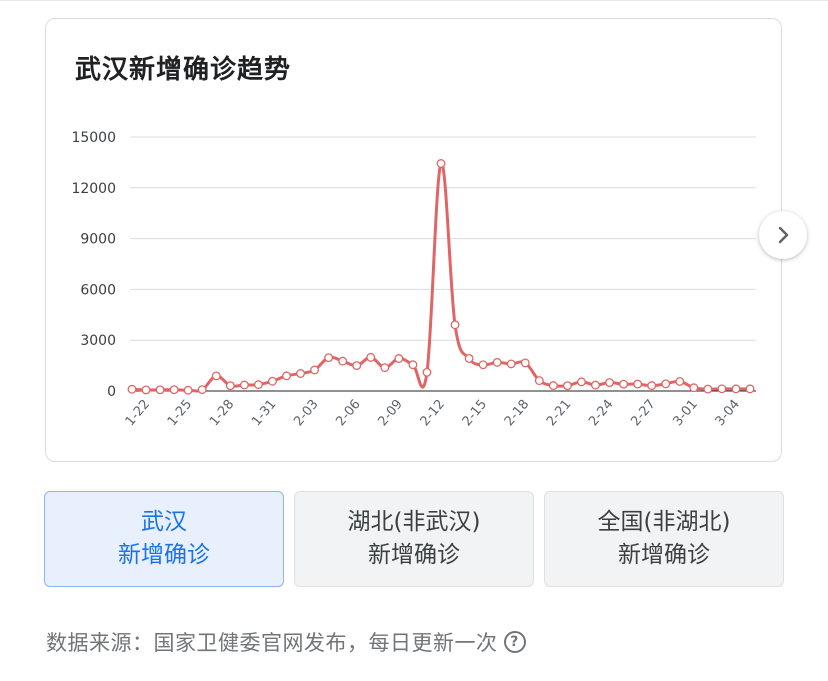 This screenshot has height=681, width=828. I want to click on next-chart-button, so click(783, 235).